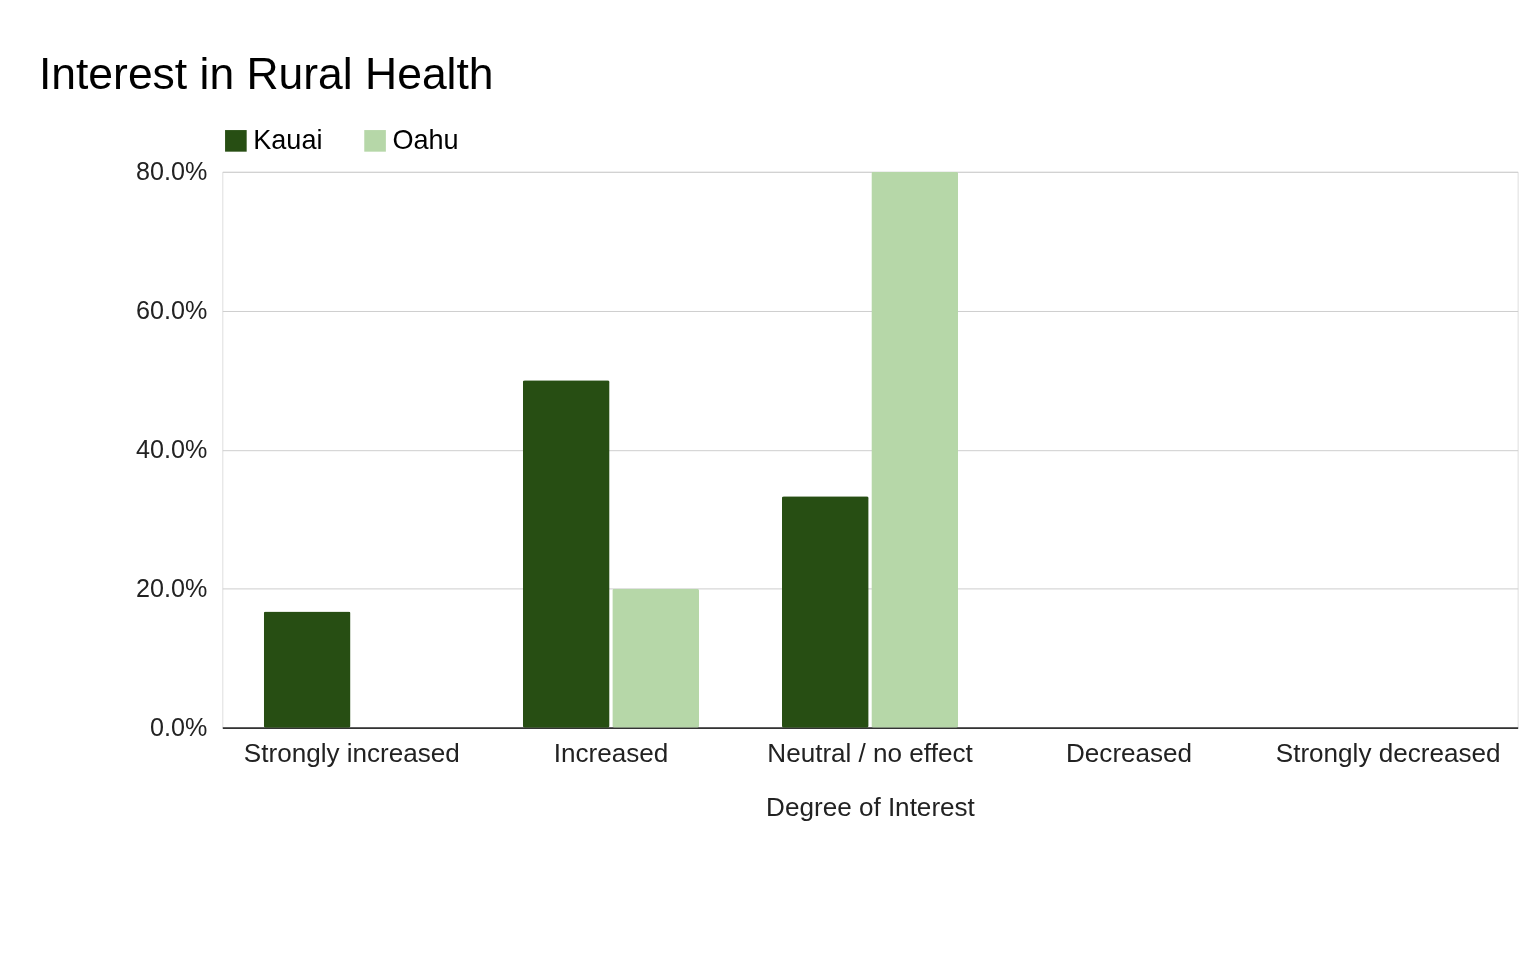 The width and height of the screenshot is (1537, 958). I want to click on y-tick-label: 40.0%, so click(172, 448).